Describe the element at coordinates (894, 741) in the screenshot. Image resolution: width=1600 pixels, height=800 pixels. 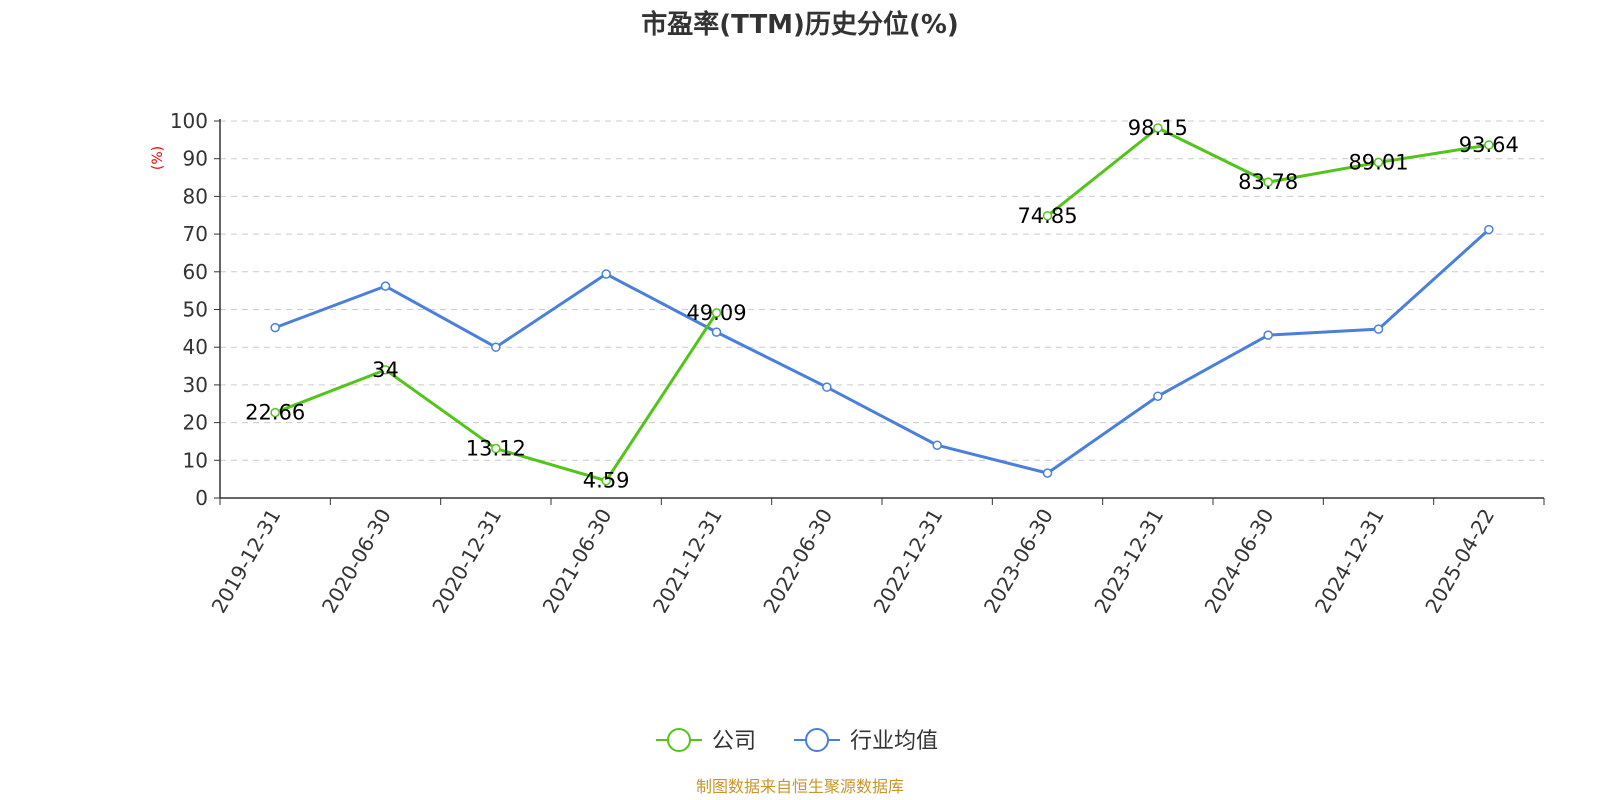
I see `legend-label: 行业均值` at that location.